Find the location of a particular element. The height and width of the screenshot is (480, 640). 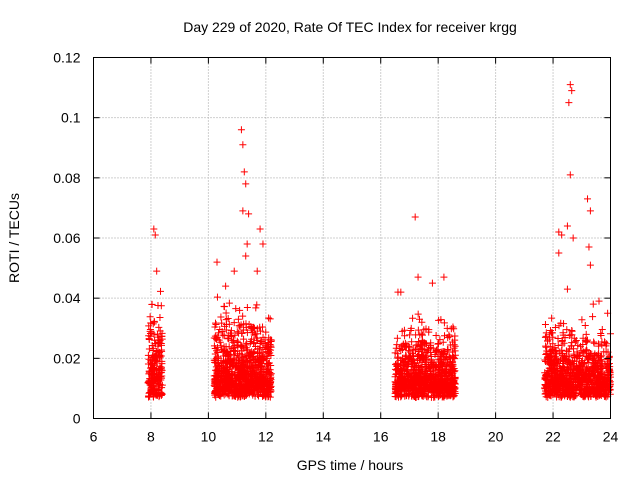

y-tick-label: 0.12 is located at coordinates (66, 58).